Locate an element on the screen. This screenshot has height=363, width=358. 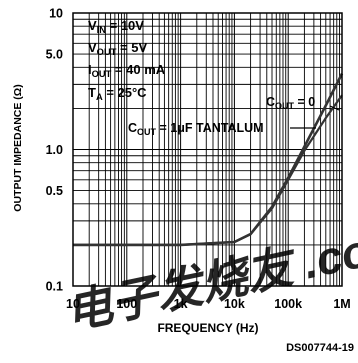
condition-label: IOUT = 40 mA is located at coordinates (127, 70).